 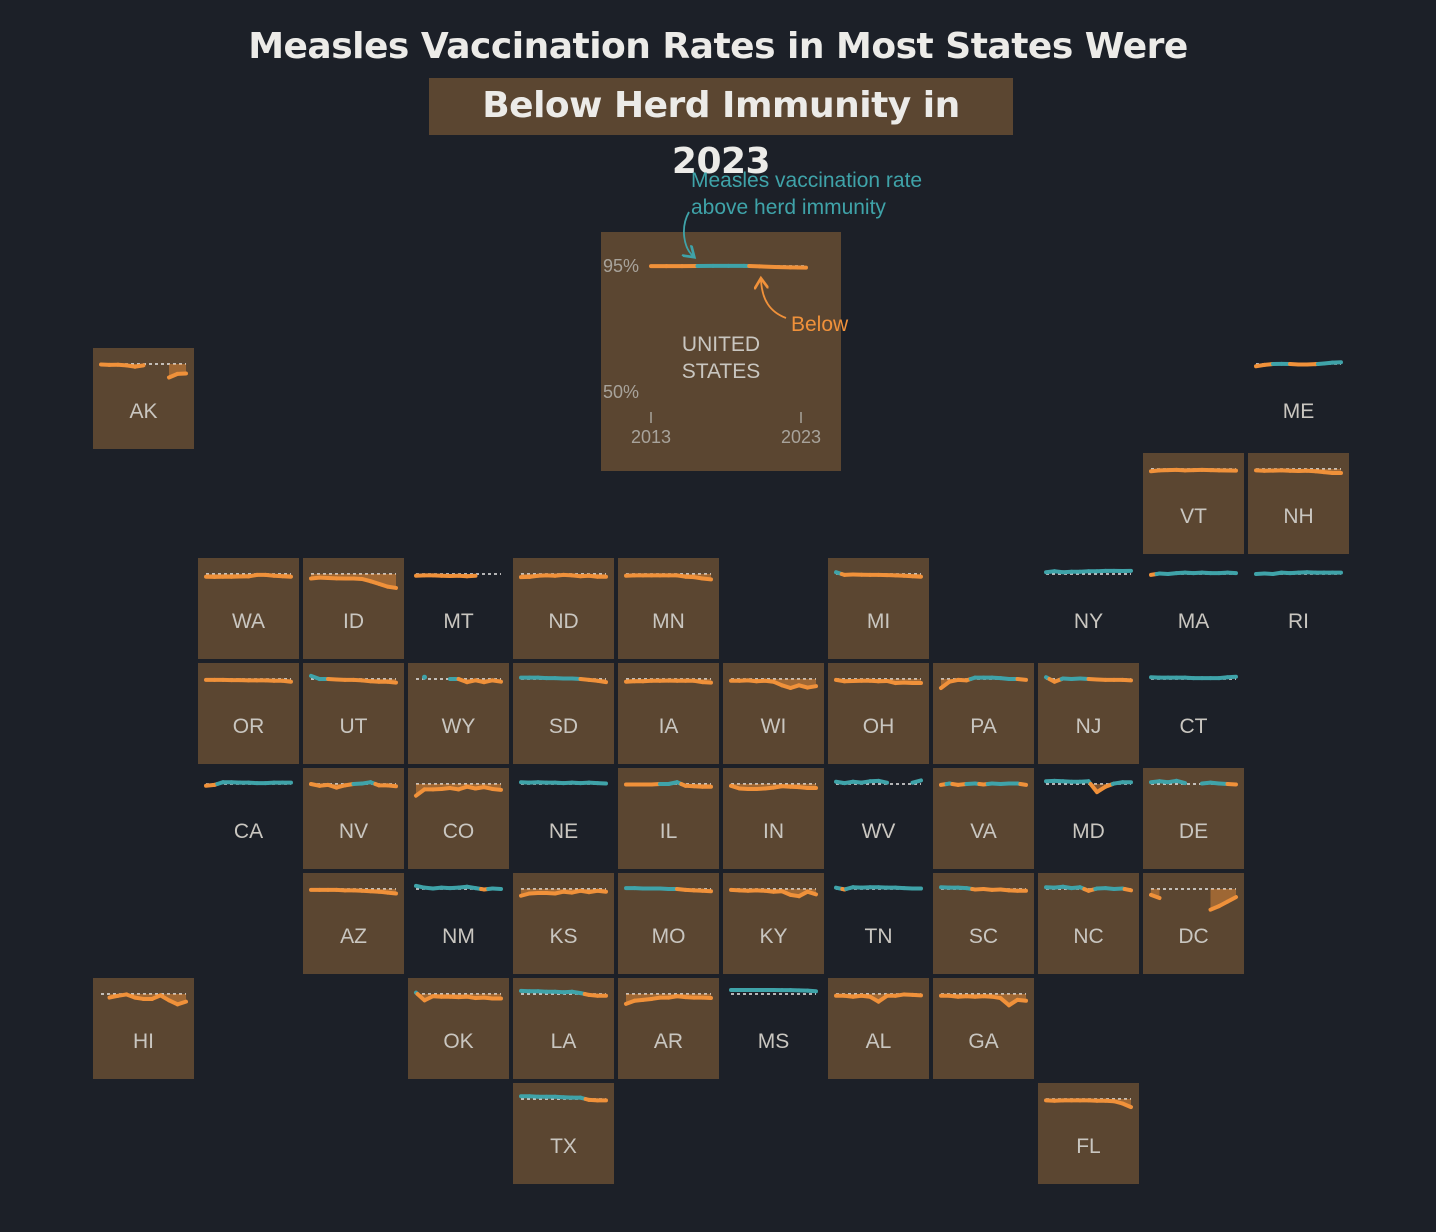 What do you see at coordinates (1298, 391) in the screenshot?
I see `state-tile-me: ME` at bounding box center [1298, 391].